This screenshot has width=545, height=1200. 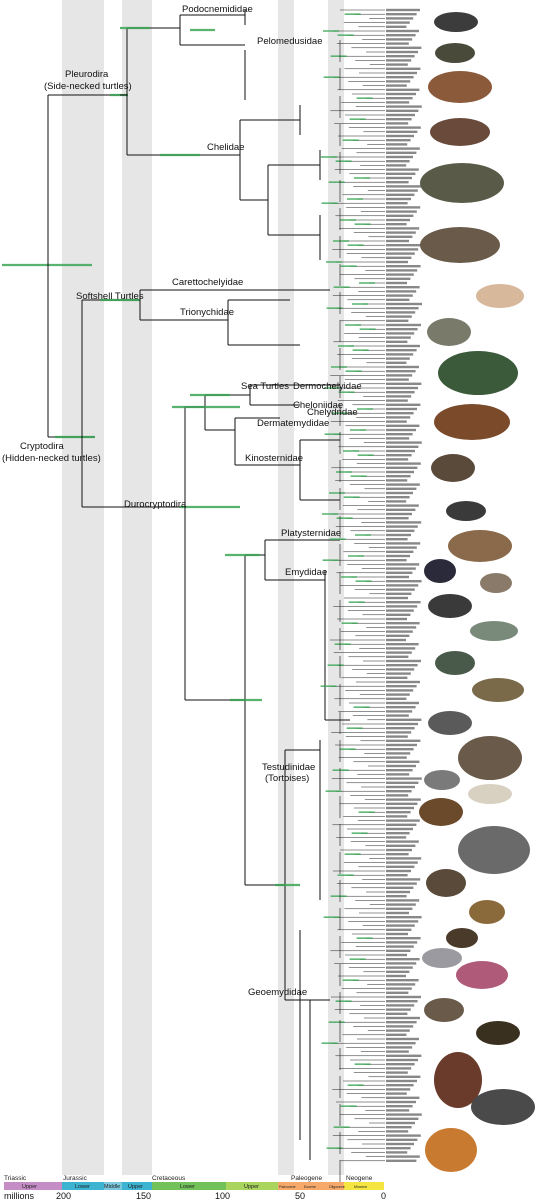 I want to click on shading-column, so click(x=137, y=587).